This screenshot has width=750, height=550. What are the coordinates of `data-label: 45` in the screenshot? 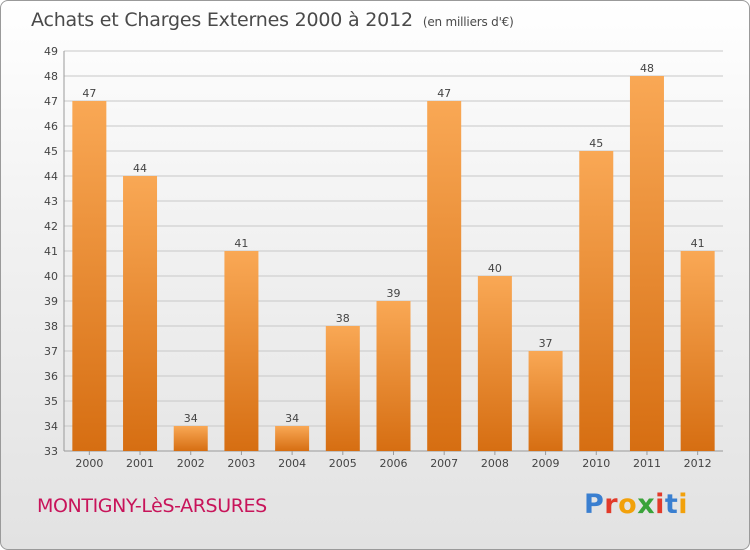 It's located at (596, 143).